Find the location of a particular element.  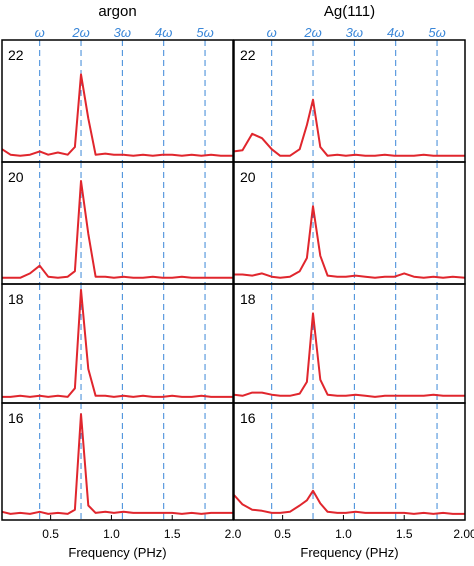

column-title: Ag(111) is located at coordinates (349, 11).